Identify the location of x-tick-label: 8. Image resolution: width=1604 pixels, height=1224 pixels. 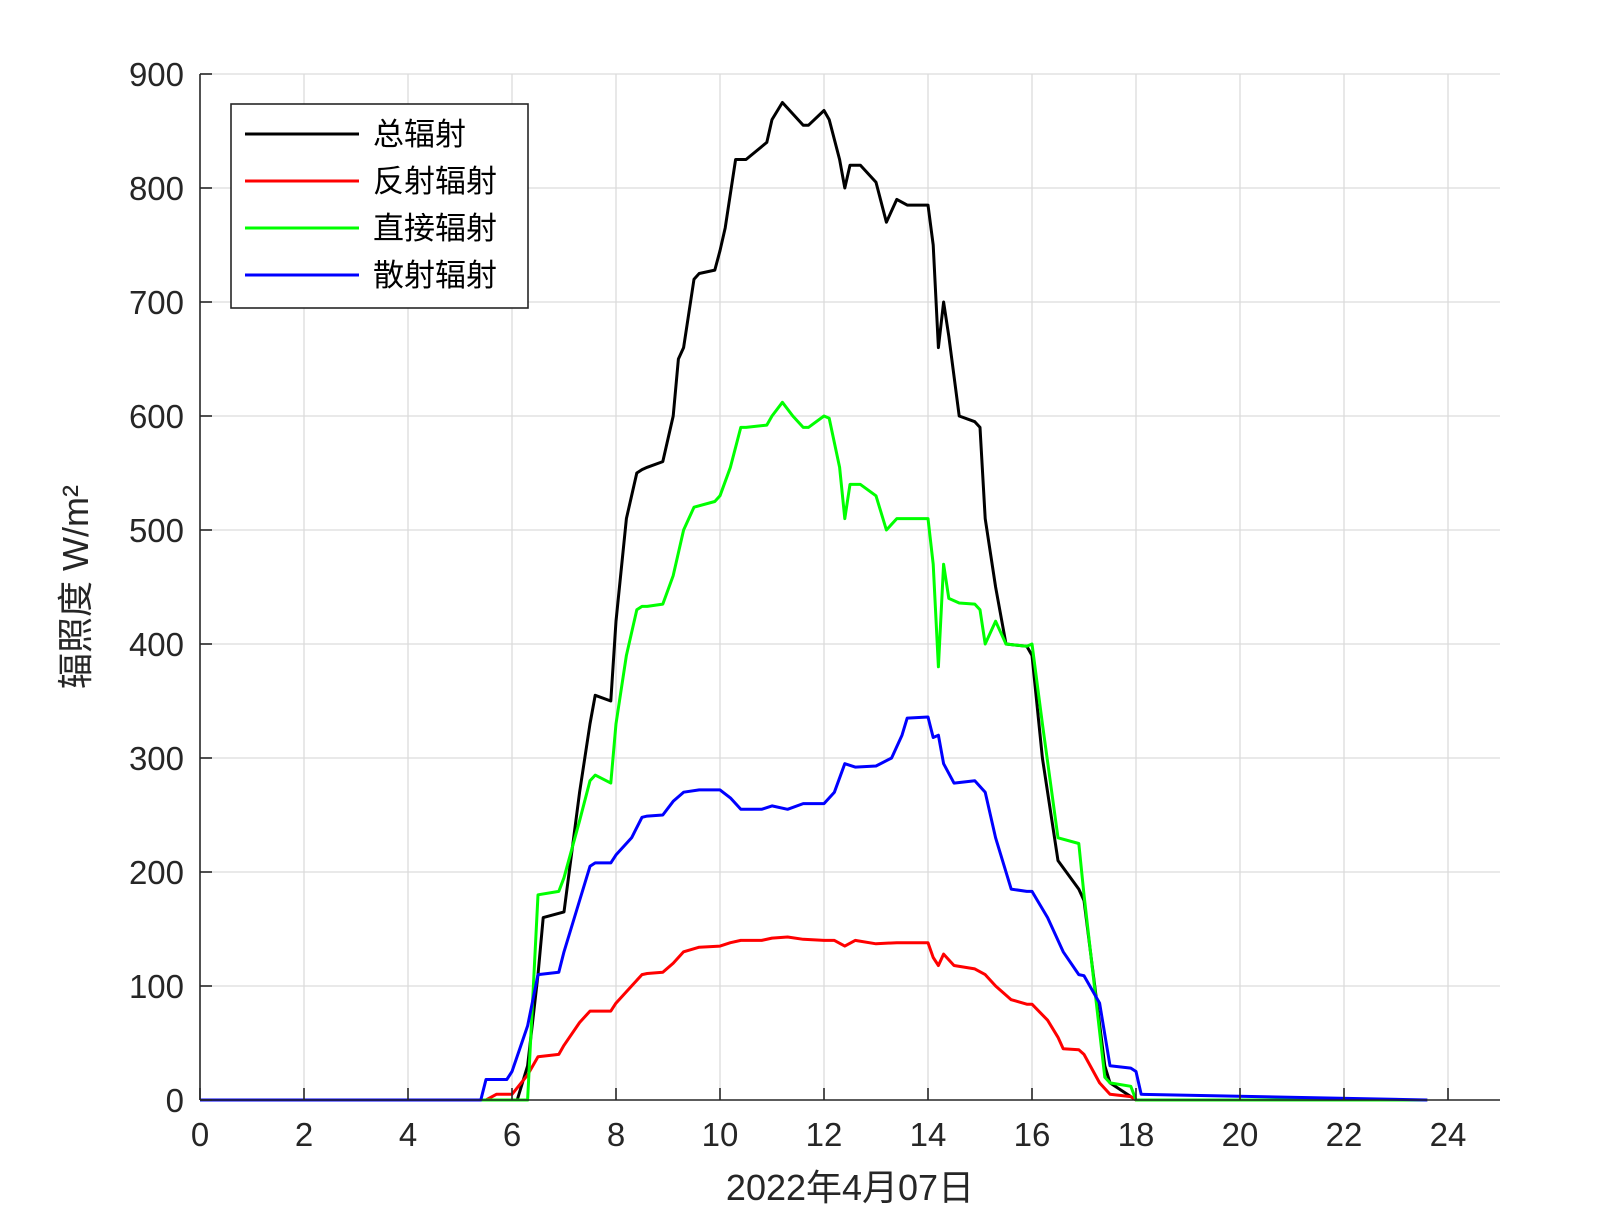
(616, 1134).